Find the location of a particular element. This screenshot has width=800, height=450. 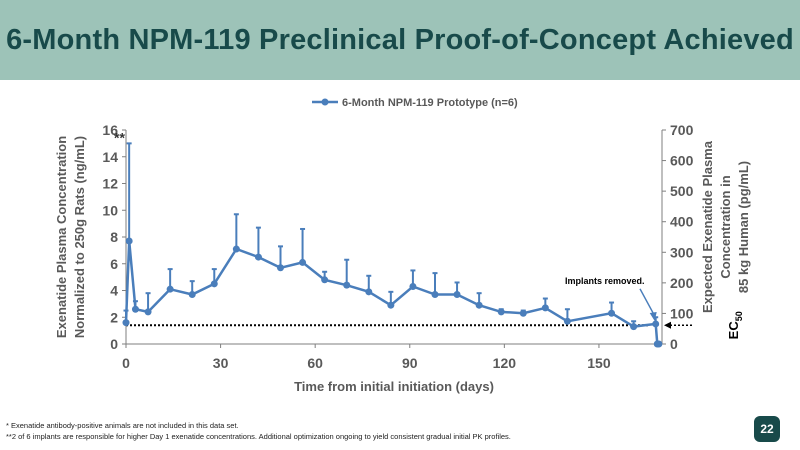

y-tick-label: 10 is located at coordinates (110, 210).